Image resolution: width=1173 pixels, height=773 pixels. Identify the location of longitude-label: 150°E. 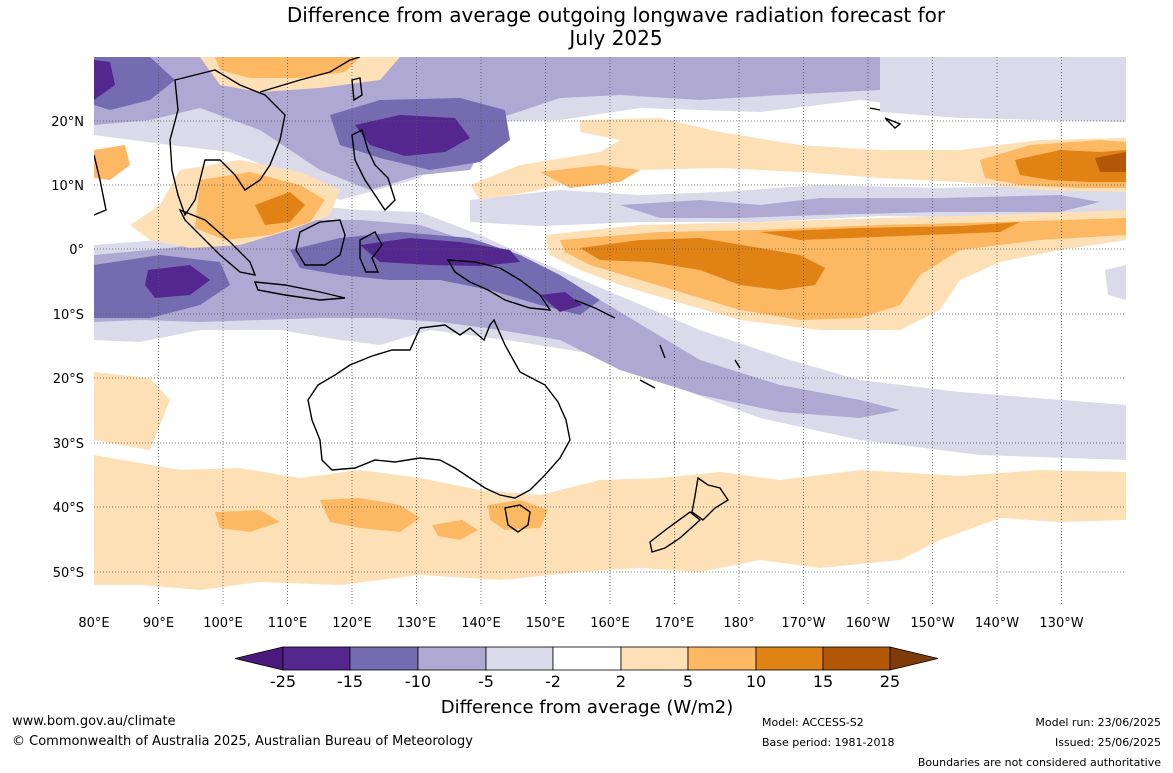
(546, 623).